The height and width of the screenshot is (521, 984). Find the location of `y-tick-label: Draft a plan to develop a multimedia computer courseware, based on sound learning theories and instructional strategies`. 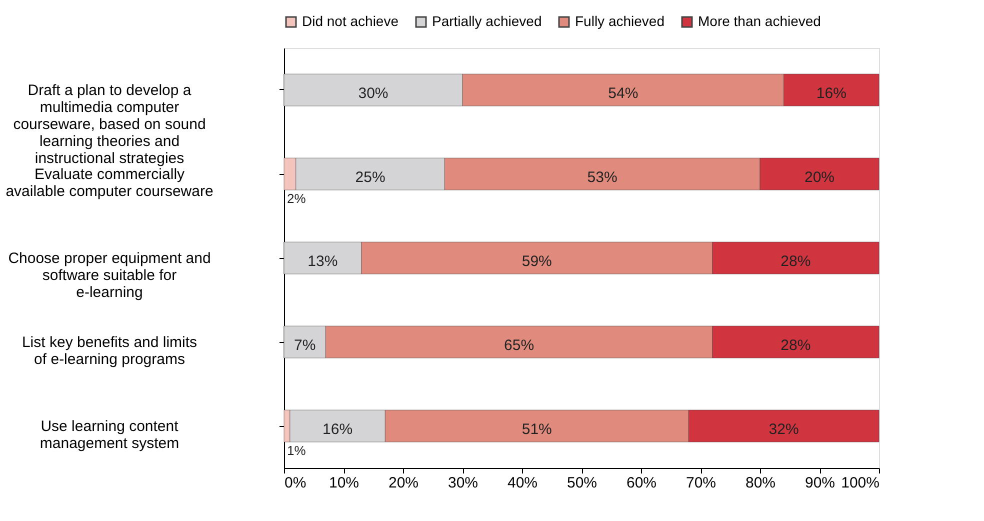

y-tick-label: Draft a plan to develop a multimedia computer courseware, based on sound learning theories and instructional strategies is located at coordinates (109, 124).